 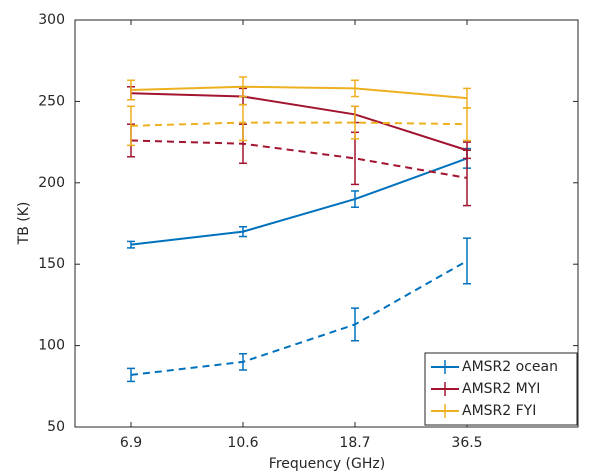 What do you see at coordinates (51, 264) in the screenshot?
I see `y-tick-label: 150` at bounding box center [51, 264].